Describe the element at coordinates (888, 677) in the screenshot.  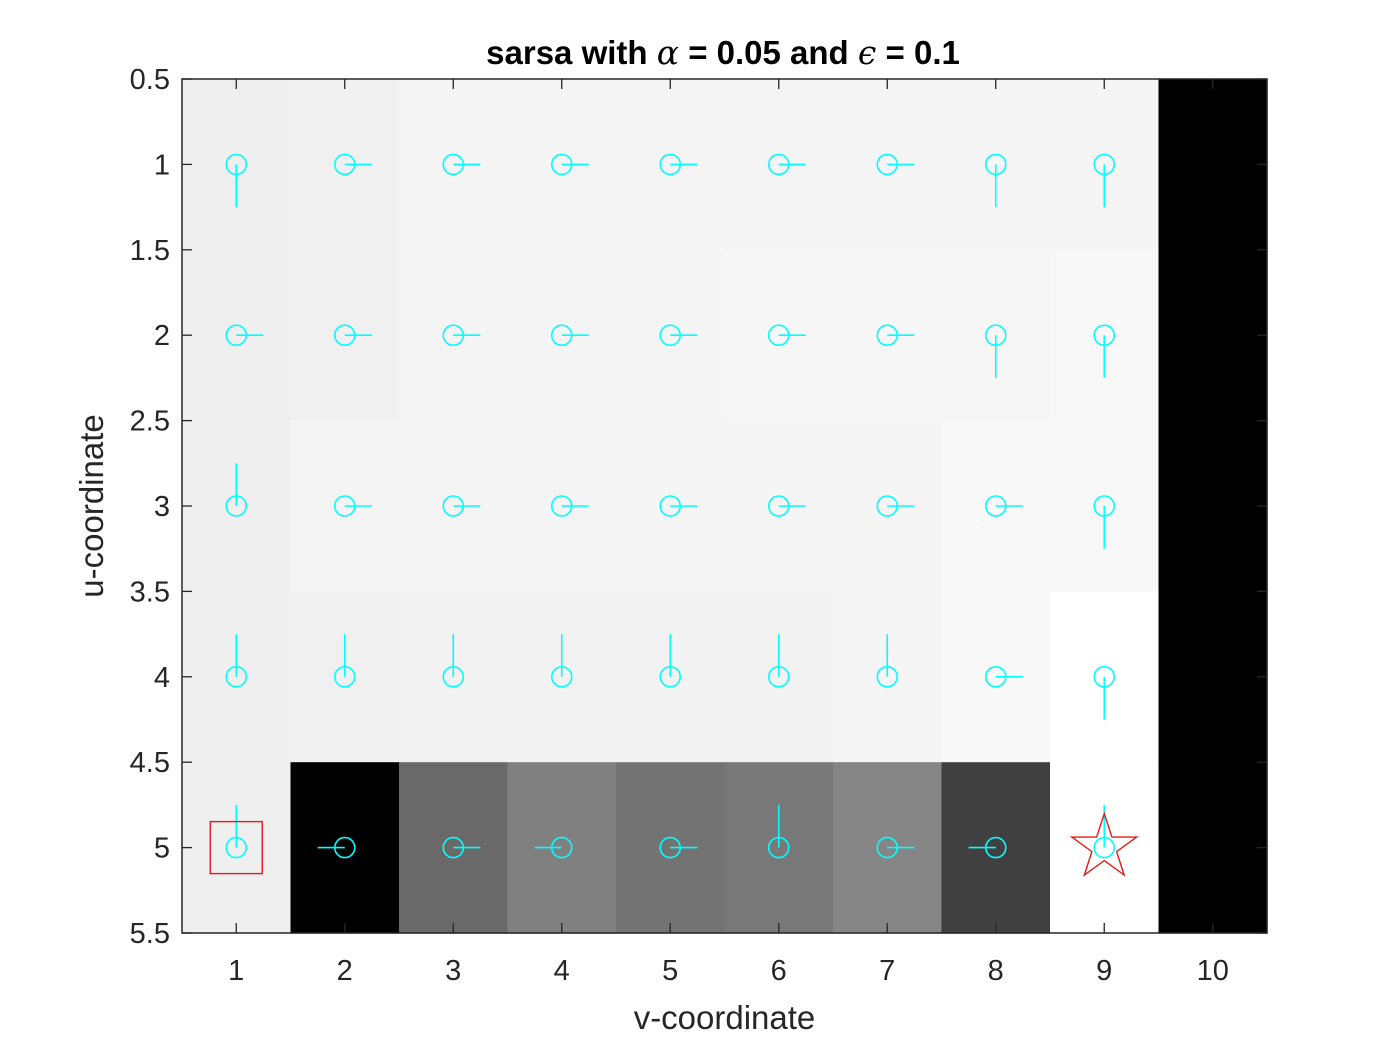
I see `heatmap-cell-r4-c7` at that location.